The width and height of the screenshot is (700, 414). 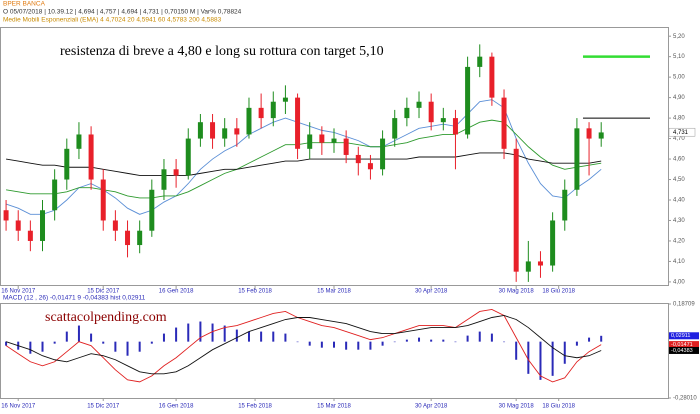 I want to click on y-tick-label: 5,00, so click(x=679, y=78).